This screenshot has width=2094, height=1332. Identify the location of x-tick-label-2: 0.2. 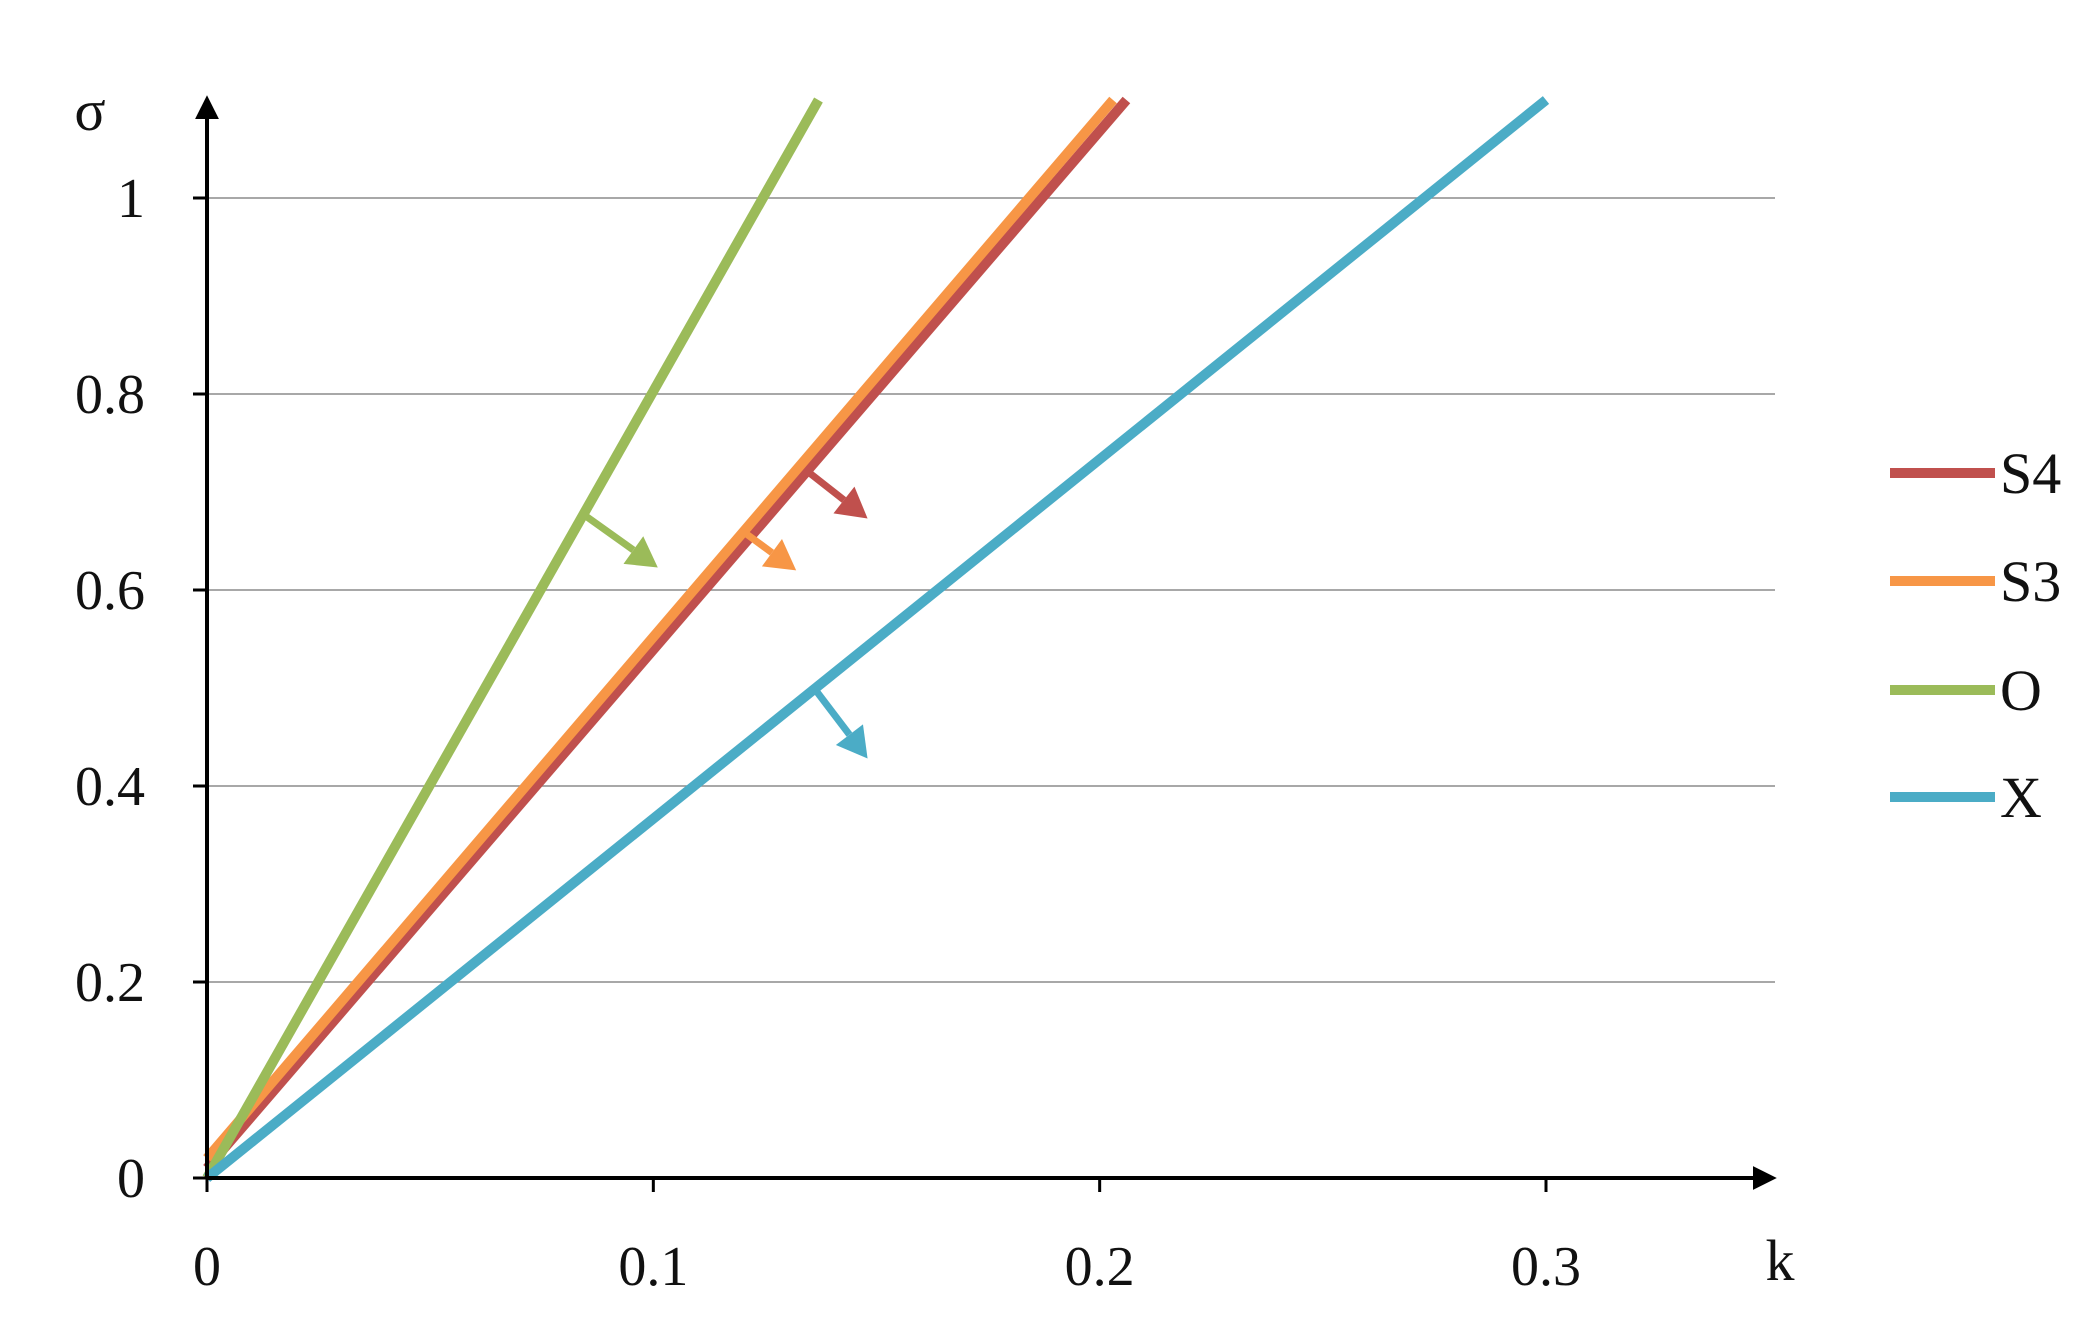
(1100, 1267).